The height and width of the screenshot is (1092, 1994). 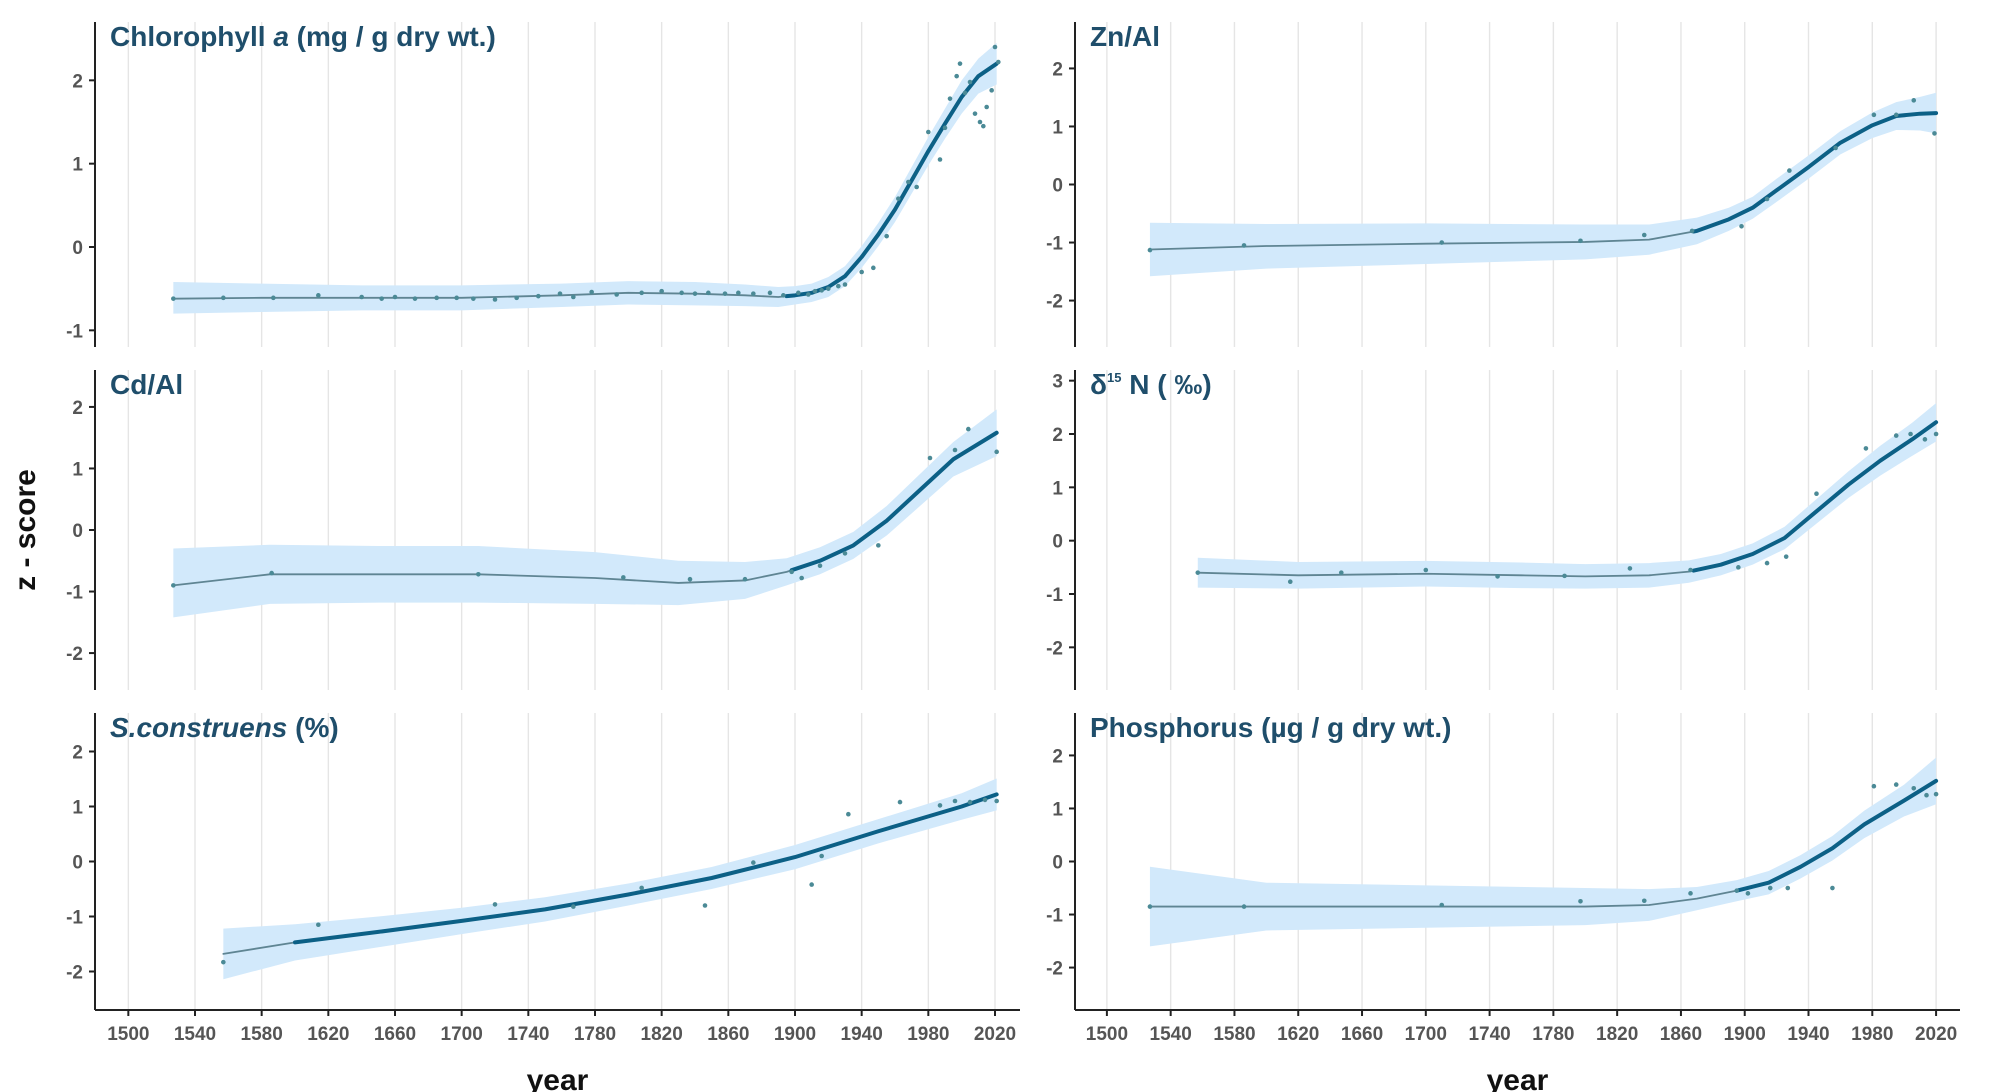 What do you see at coordinates (1492, 529) in the screenshot?
I see `panel-d15n: -2 -1 0 1 2 3 δ15 N ( ‰)` at bounding box center [1492, 529].